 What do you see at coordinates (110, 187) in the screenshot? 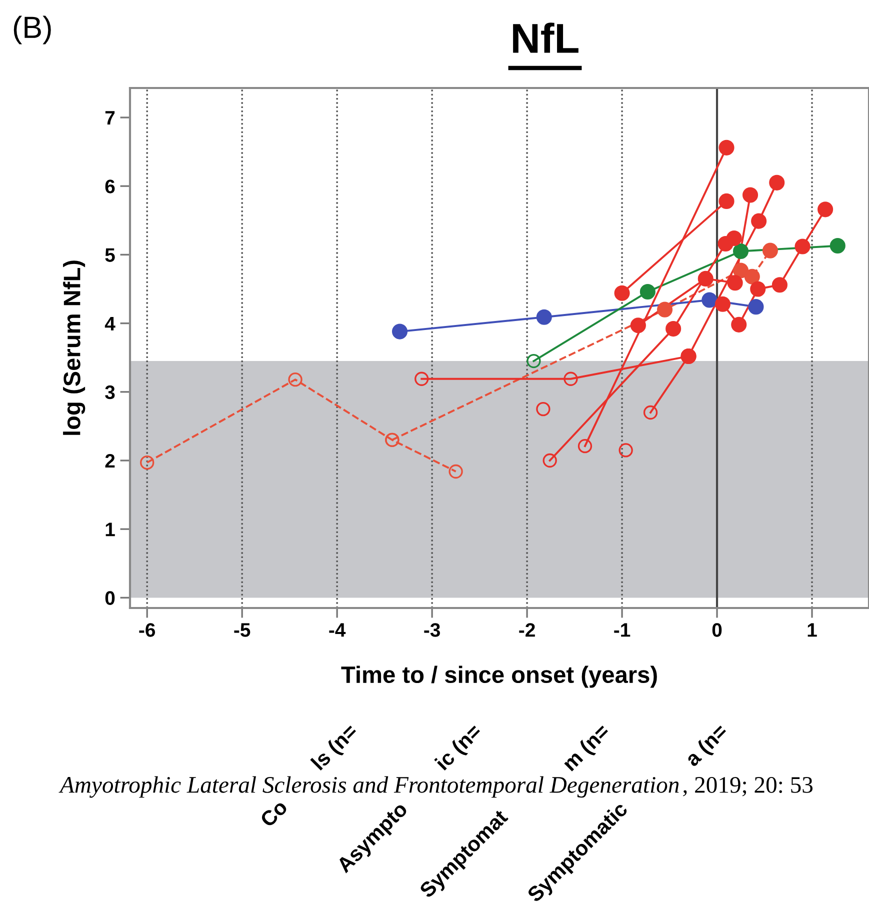
I see `y-tick-label: 6` at bounding box center [110, 187].